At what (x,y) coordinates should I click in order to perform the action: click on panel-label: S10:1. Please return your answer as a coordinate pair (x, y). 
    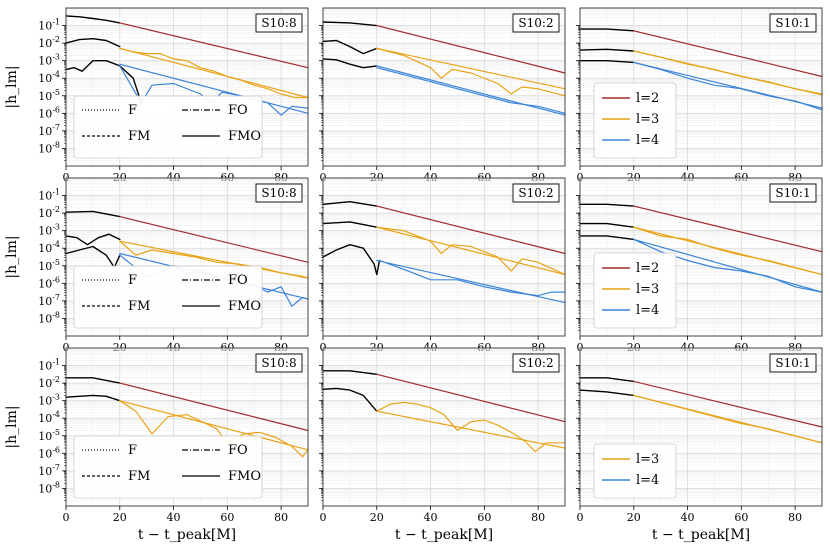
    Looking at the image, I should click on (792, 193).